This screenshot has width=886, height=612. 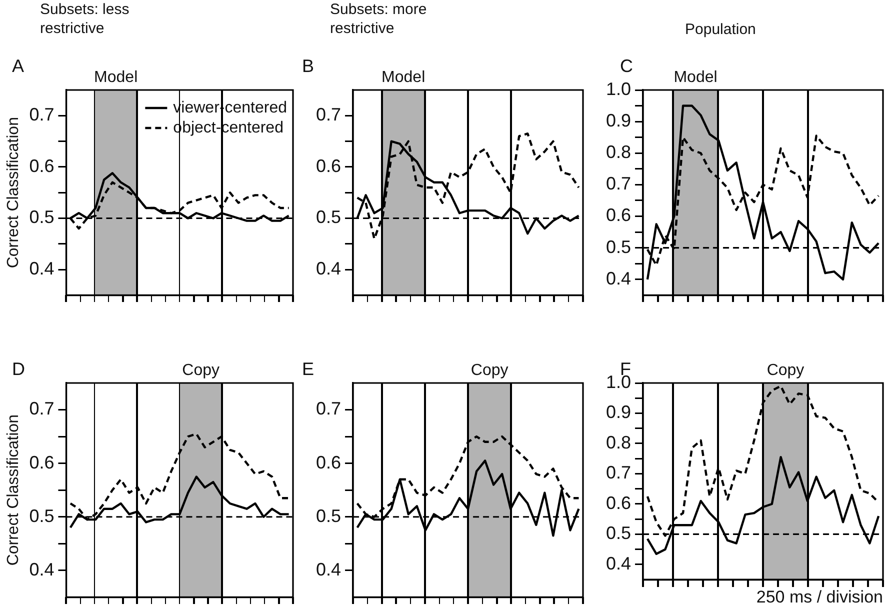 I want to click on y-tick-label: 1.0, so click(x=619, y=88).